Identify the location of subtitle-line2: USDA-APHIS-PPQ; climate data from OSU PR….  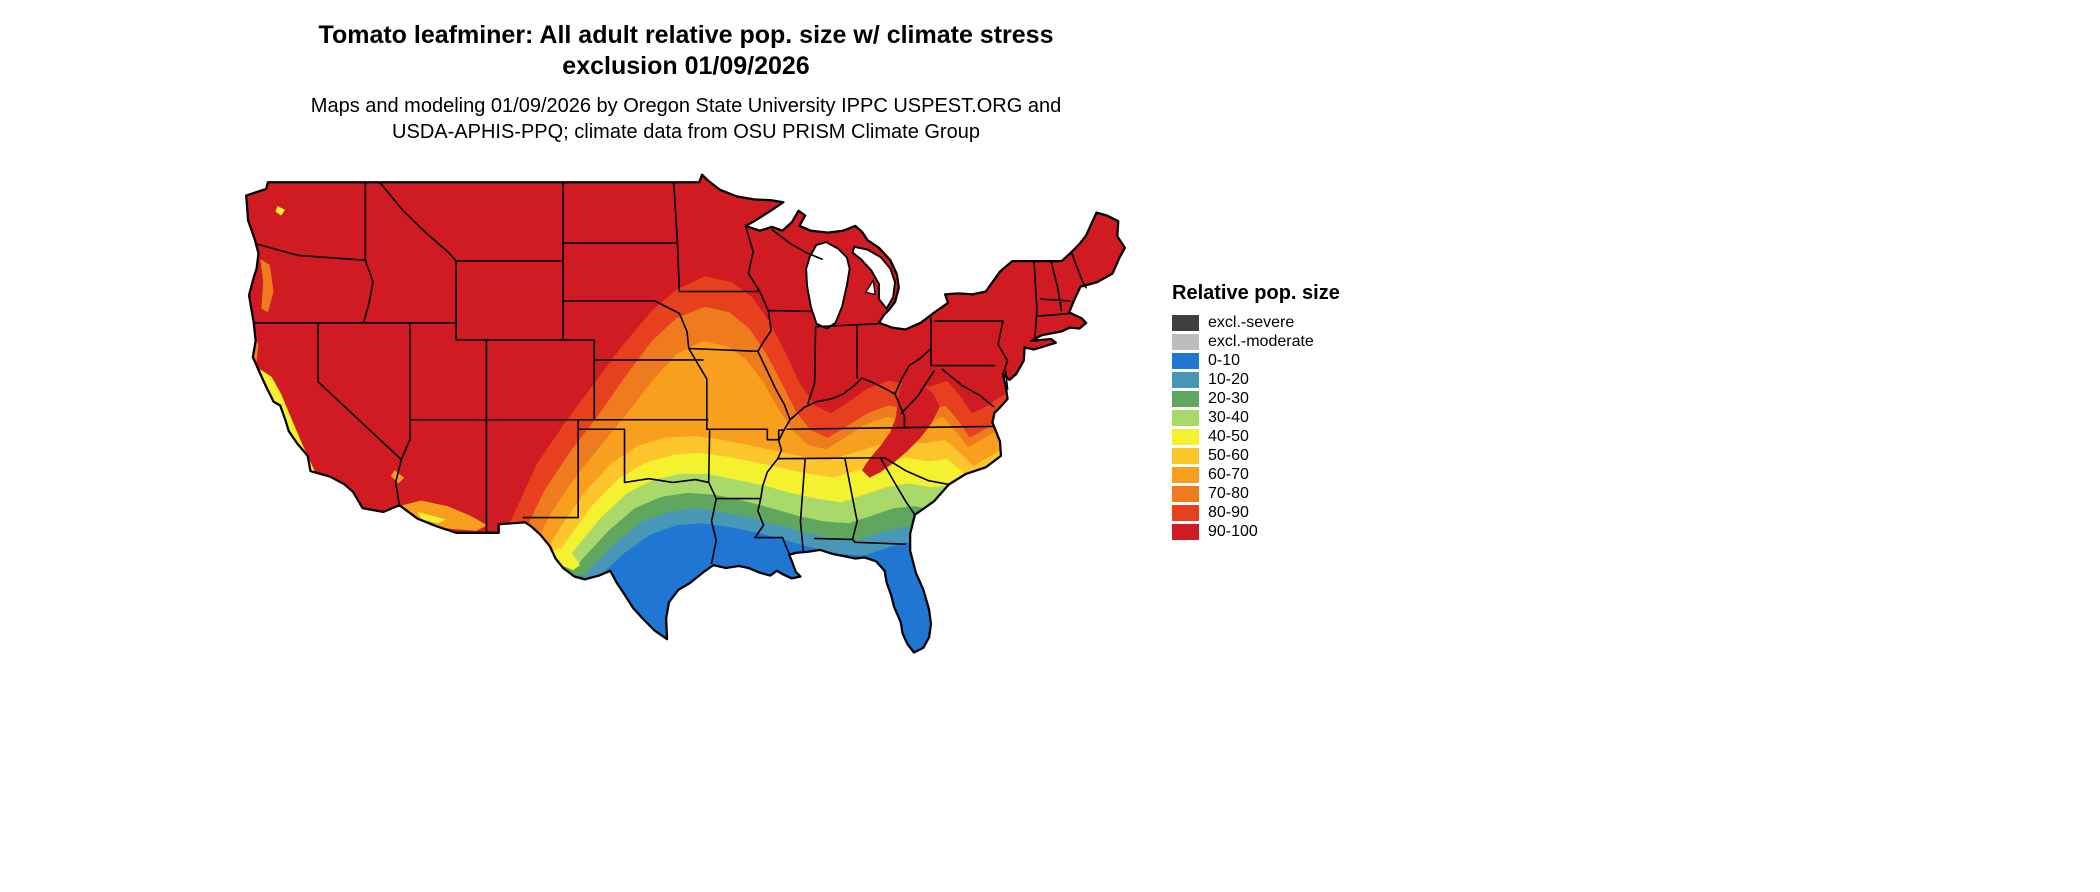
(686, 132).